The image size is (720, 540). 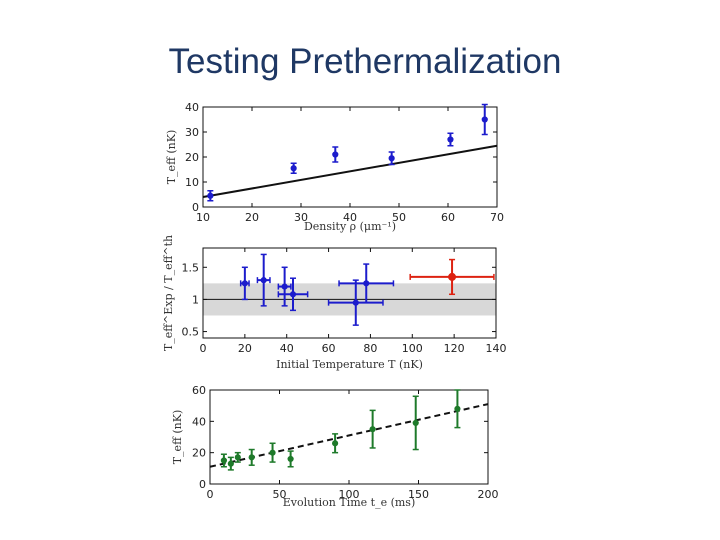 I want to click on y-tick-label: 0.5, so click(x=191, y=332).